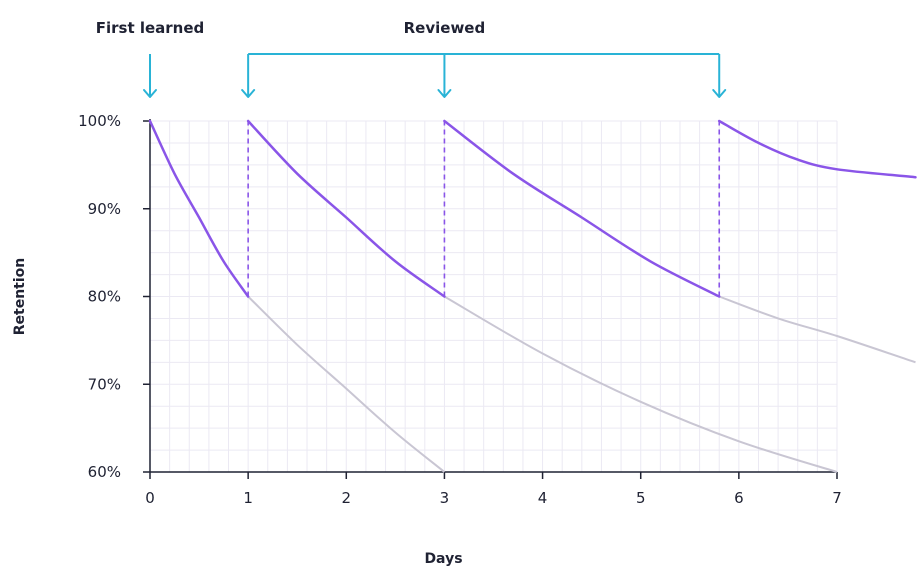 The width and height of the screenshot is (923, 572). I want to click on y-axis-title: Retention, so click(20, 297).